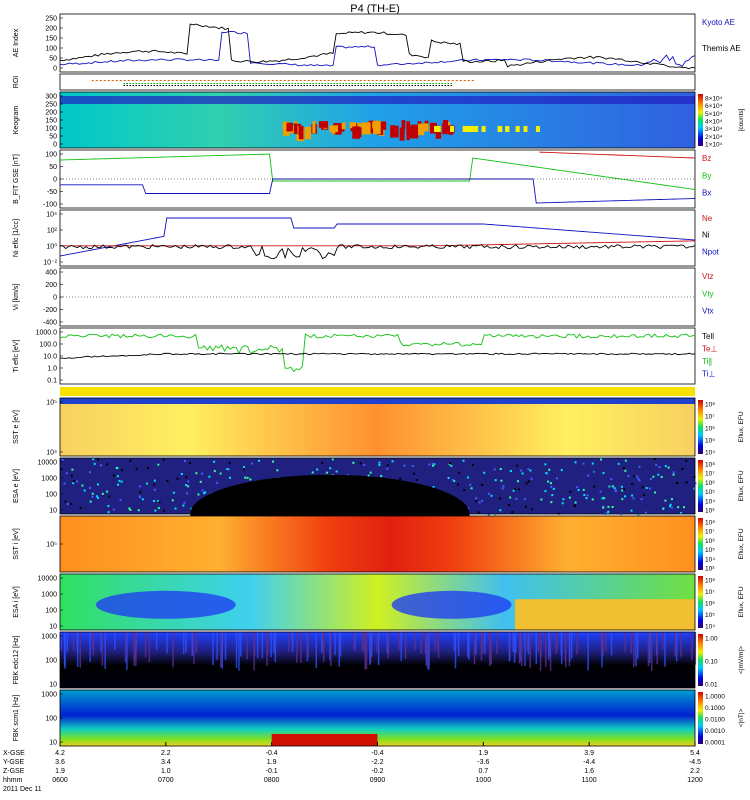  Describe the element at coordinates (710, 627) in the screenshot. I see `colorbar-tick: 10⁴` at that location.